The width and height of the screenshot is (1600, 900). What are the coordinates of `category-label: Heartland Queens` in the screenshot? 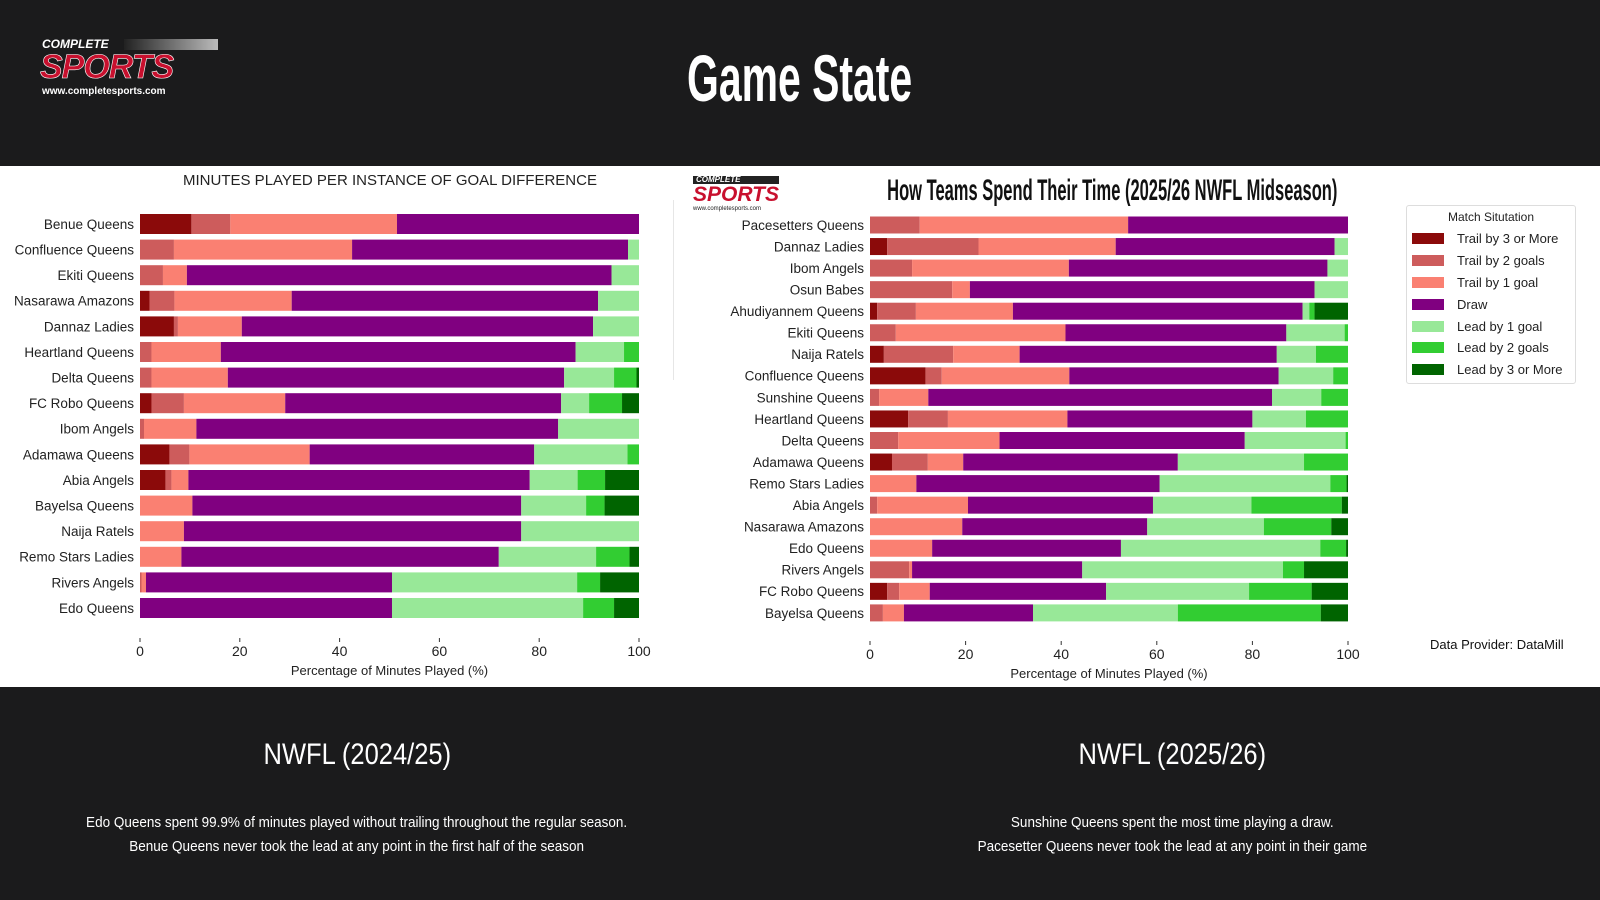 It's located at (809, 419).